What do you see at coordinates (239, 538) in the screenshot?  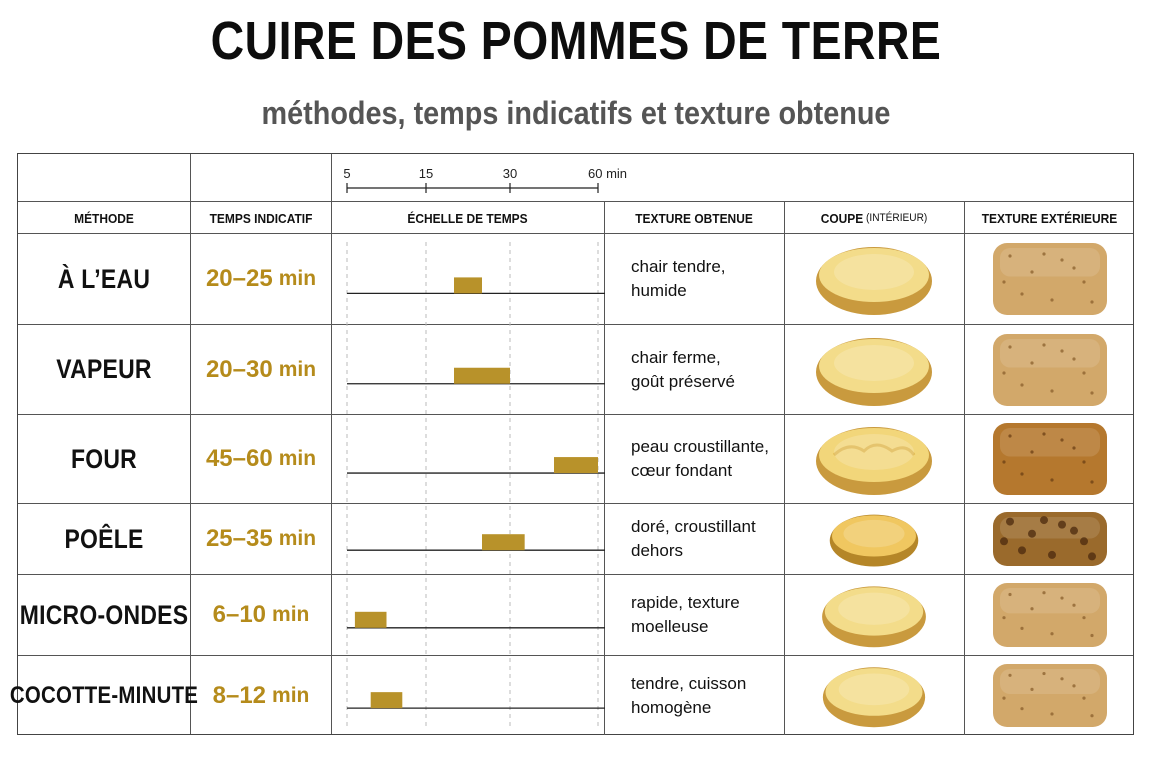 I see `time-range-value: 25–35` at bounding box center [239, 538].